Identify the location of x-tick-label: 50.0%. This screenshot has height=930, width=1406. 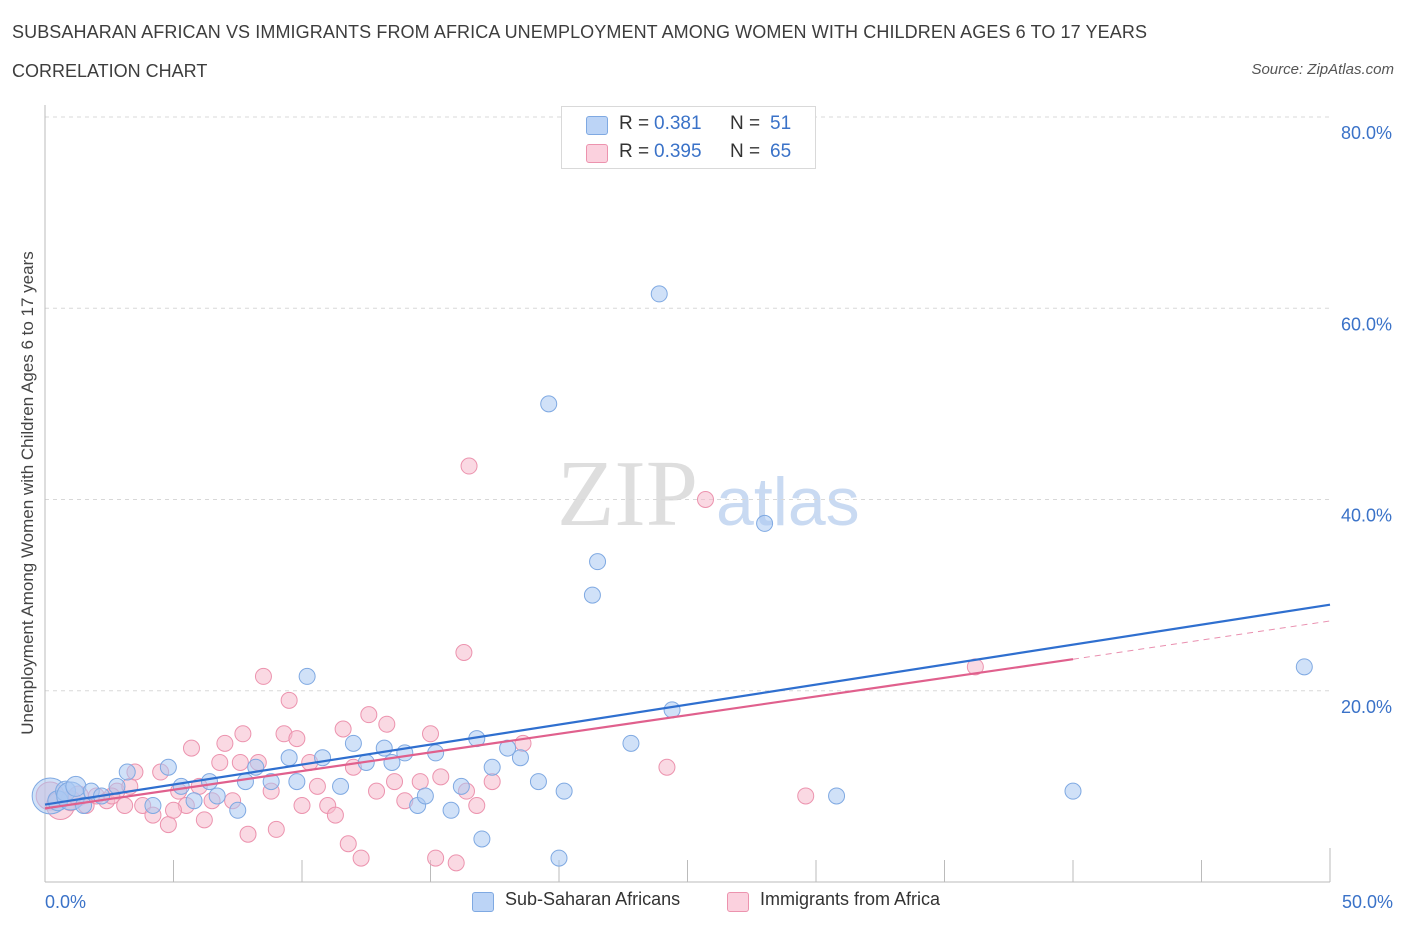
(1367, 902).